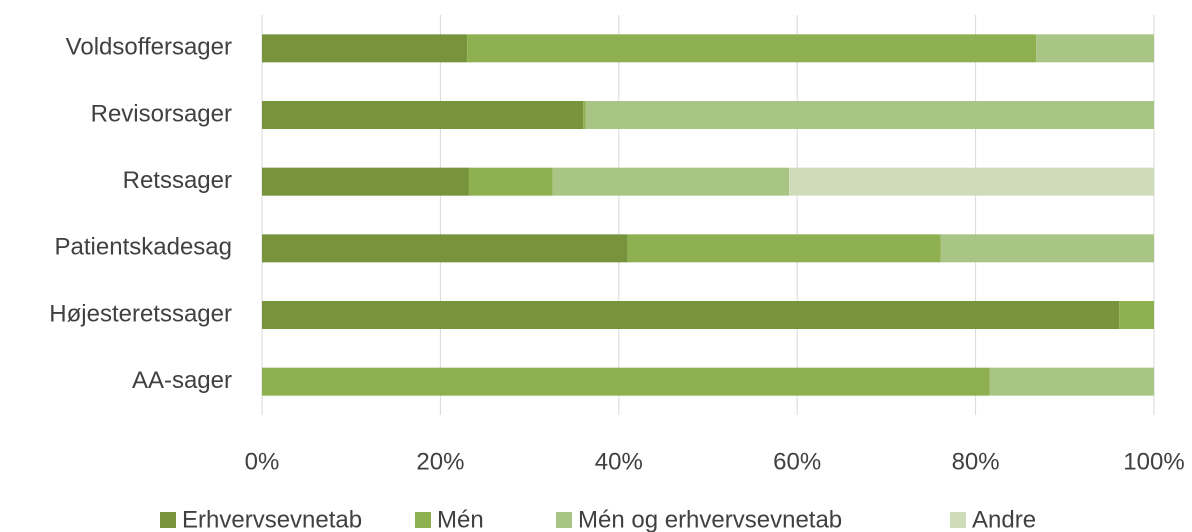 This screenshot has width=1192, height=532. I want to click on x-tick-label: 40%, so click(619, 461).